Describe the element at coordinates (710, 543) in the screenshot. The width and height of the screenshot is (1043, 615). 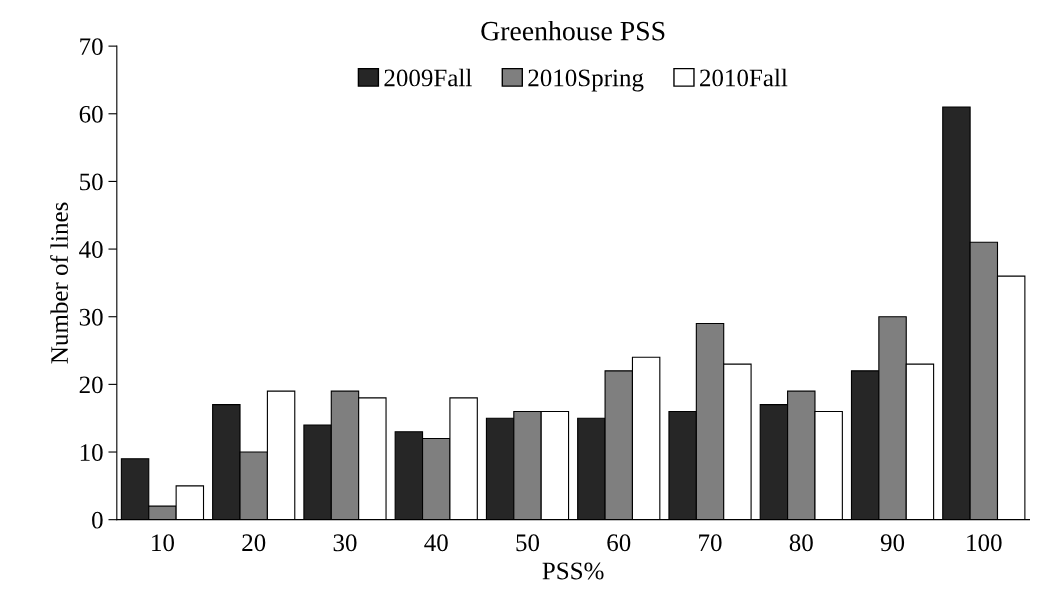
I see `x-tick-label: 70` at that location.